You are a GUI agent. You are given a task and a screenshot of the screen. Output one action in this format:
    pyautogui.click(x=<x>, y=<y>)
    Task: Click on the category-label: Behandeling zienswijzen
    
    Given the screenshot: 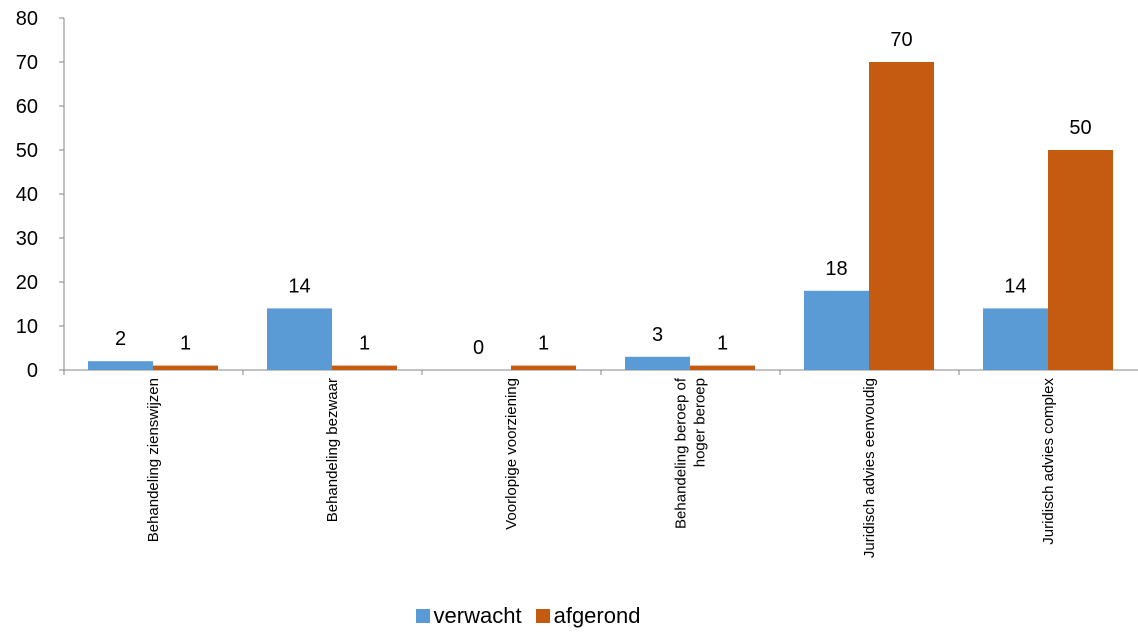 What is the action you would take?
    pyautogui.click(x=153, y=460)
    